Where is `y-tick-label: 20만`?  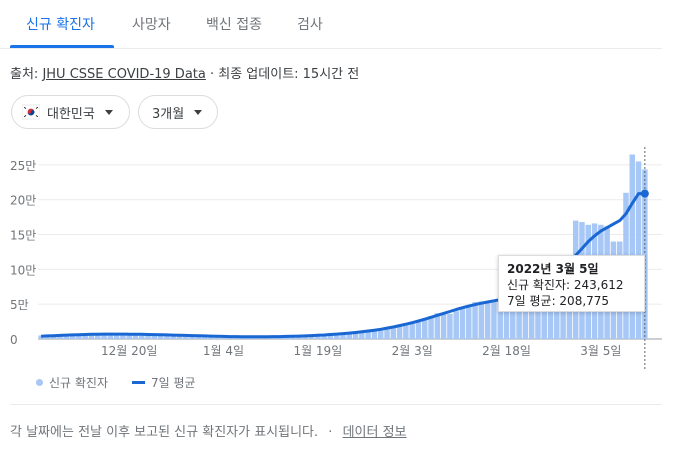
y-tick-label: 20만 is located at coordinates (23, 201).